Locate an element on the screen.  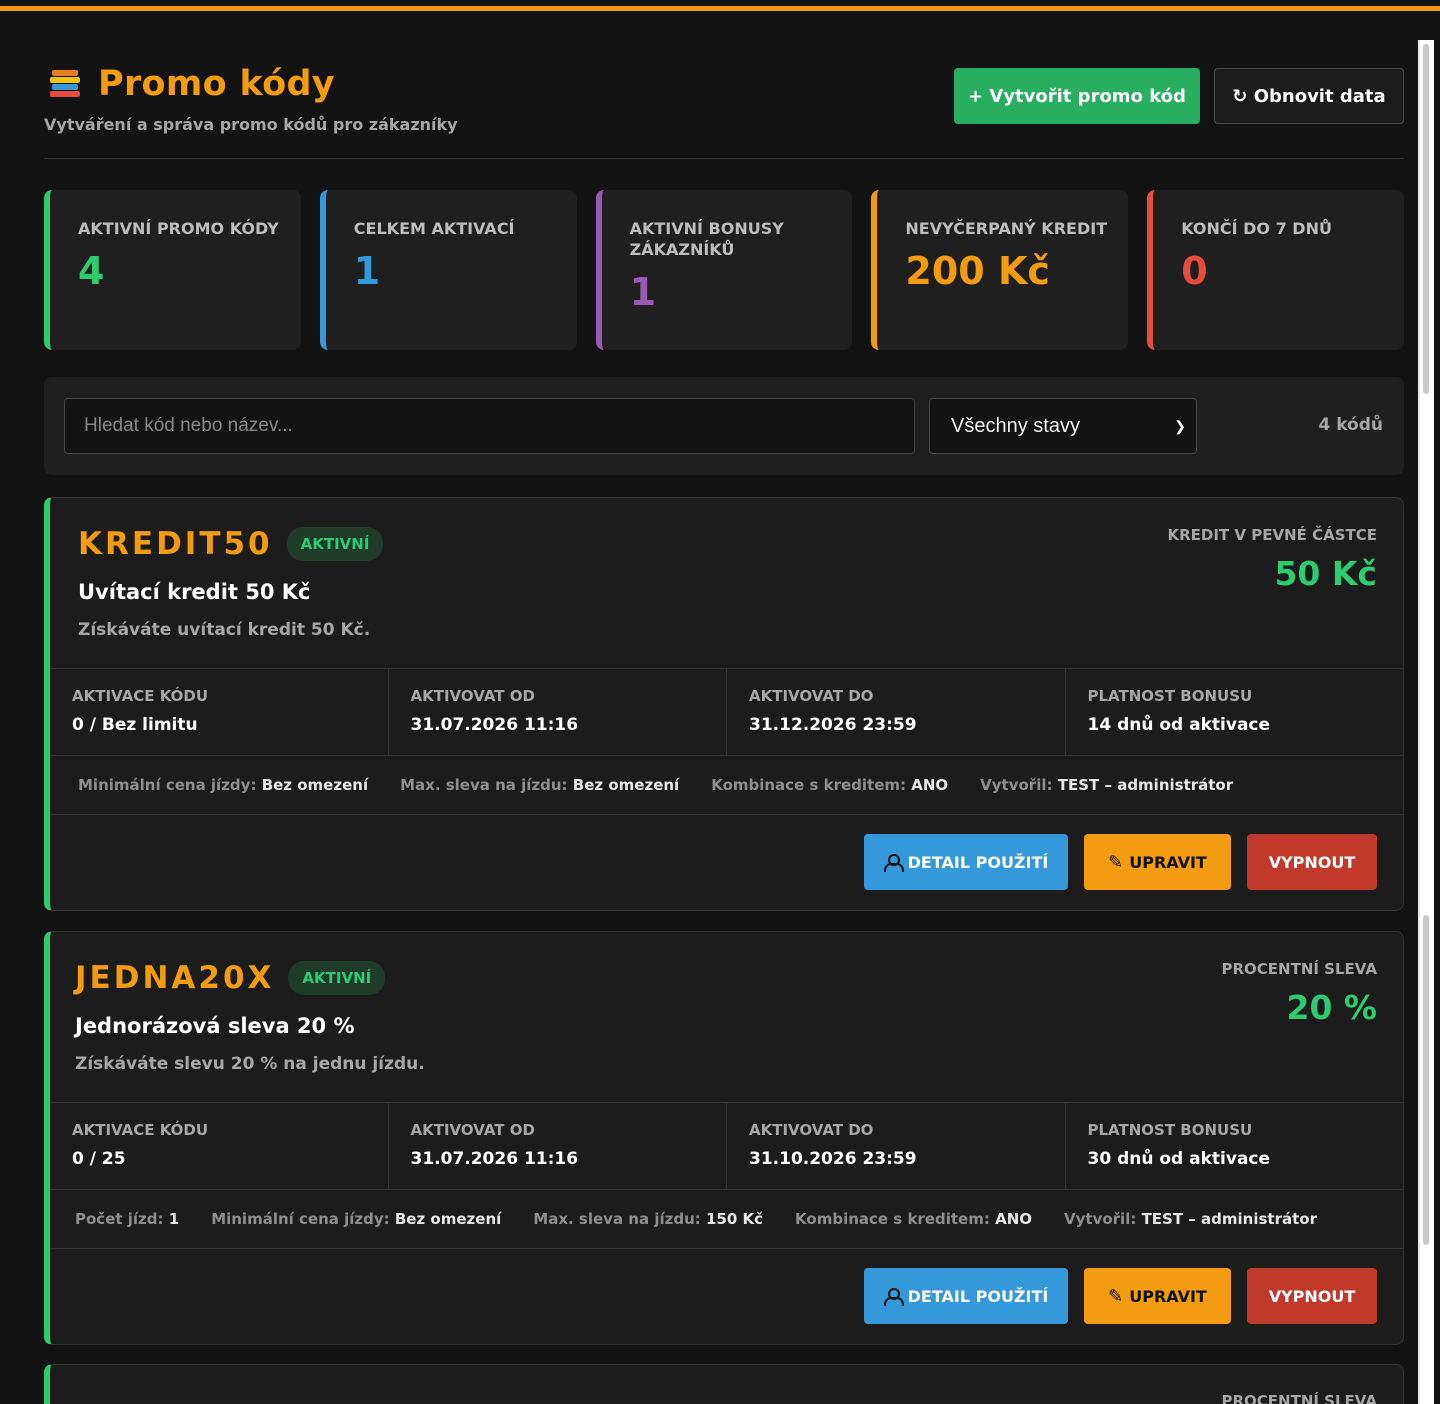
detail-cell: AKTIVACE KÓDU 0 / 25 is located at coordinates (219, 1146).